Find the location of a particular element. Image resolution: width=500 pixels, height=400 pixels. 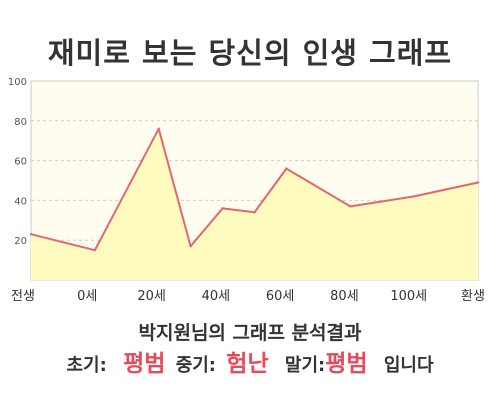

x-tick-label: 100세 is located at coordinates (408, 296).